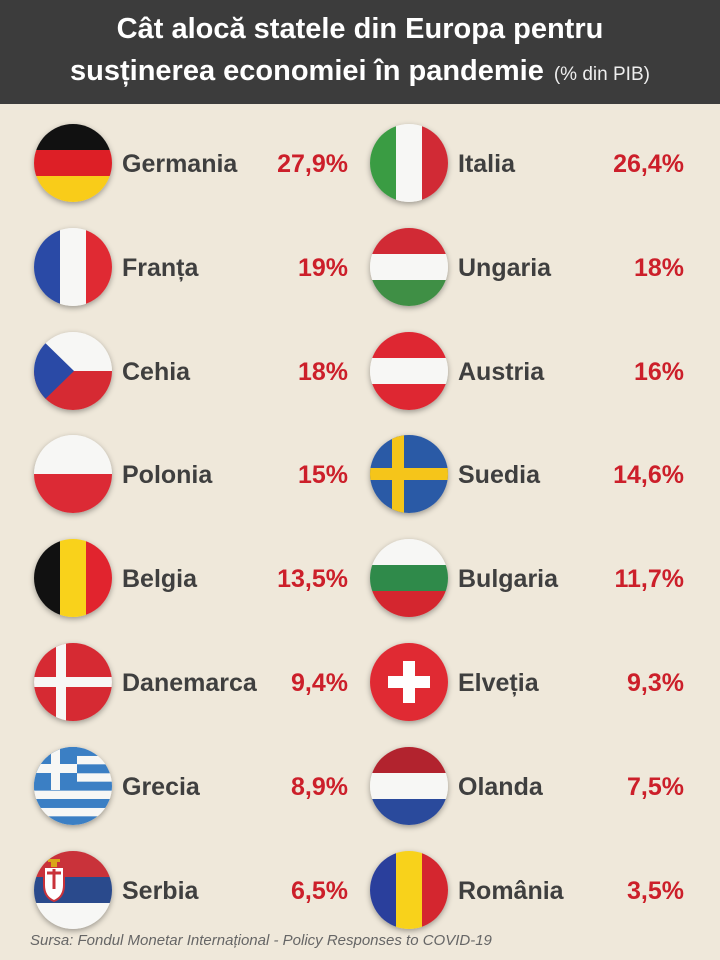  What do you see at coordinates (73, 578) in the screenshot?
I see `be-flag` at bounding box center [73, 578].